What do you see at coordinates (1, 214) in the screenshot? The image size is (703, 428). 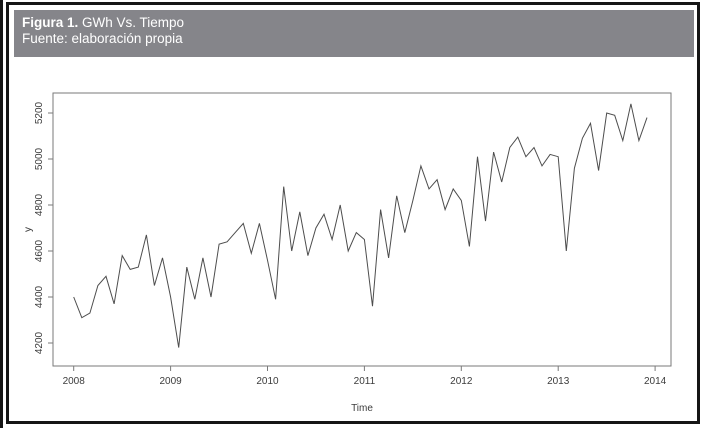 I see `page-left-edge` at bounding box center [1, 214].